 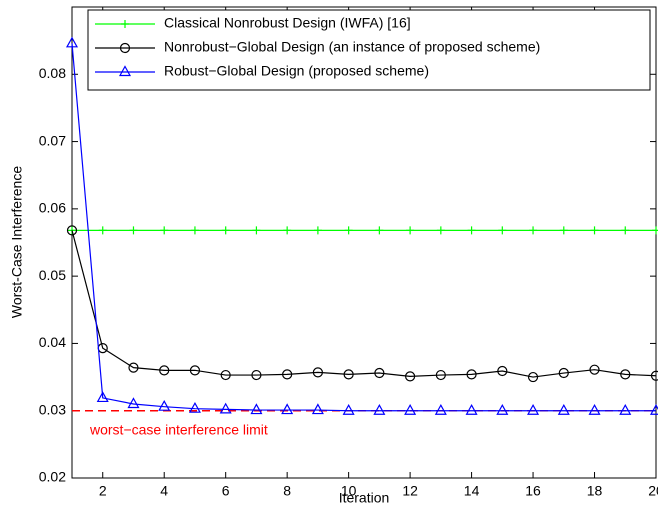 I want to click on x-tick-label: 18, so click(x=595, y=491).